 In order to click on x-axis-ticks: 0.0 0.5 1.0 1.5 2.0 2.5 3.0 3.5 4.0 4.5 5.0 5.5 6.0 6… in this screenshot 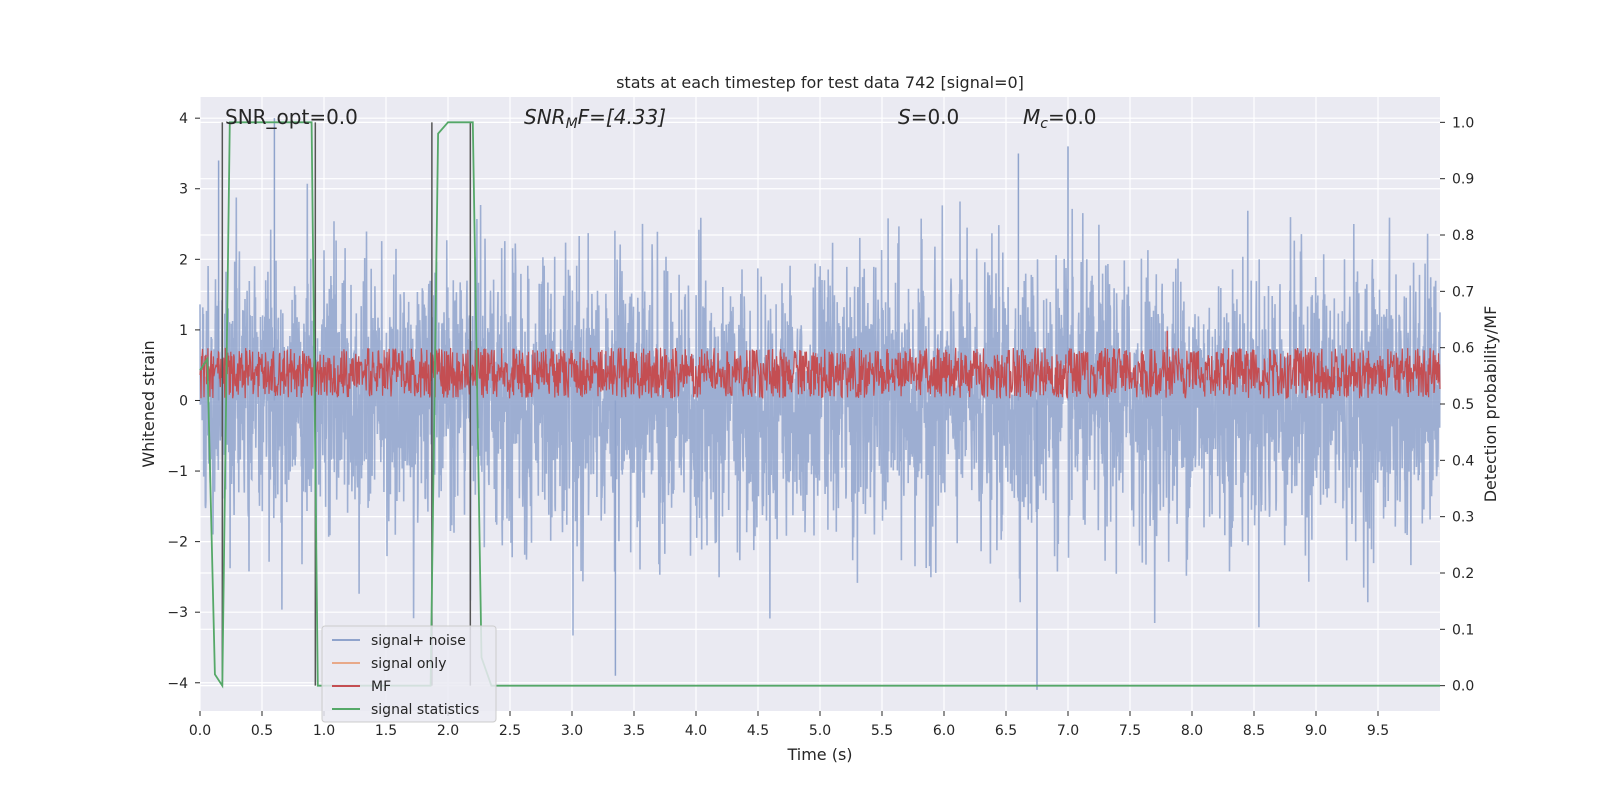, I will do `click(789, 725)`.